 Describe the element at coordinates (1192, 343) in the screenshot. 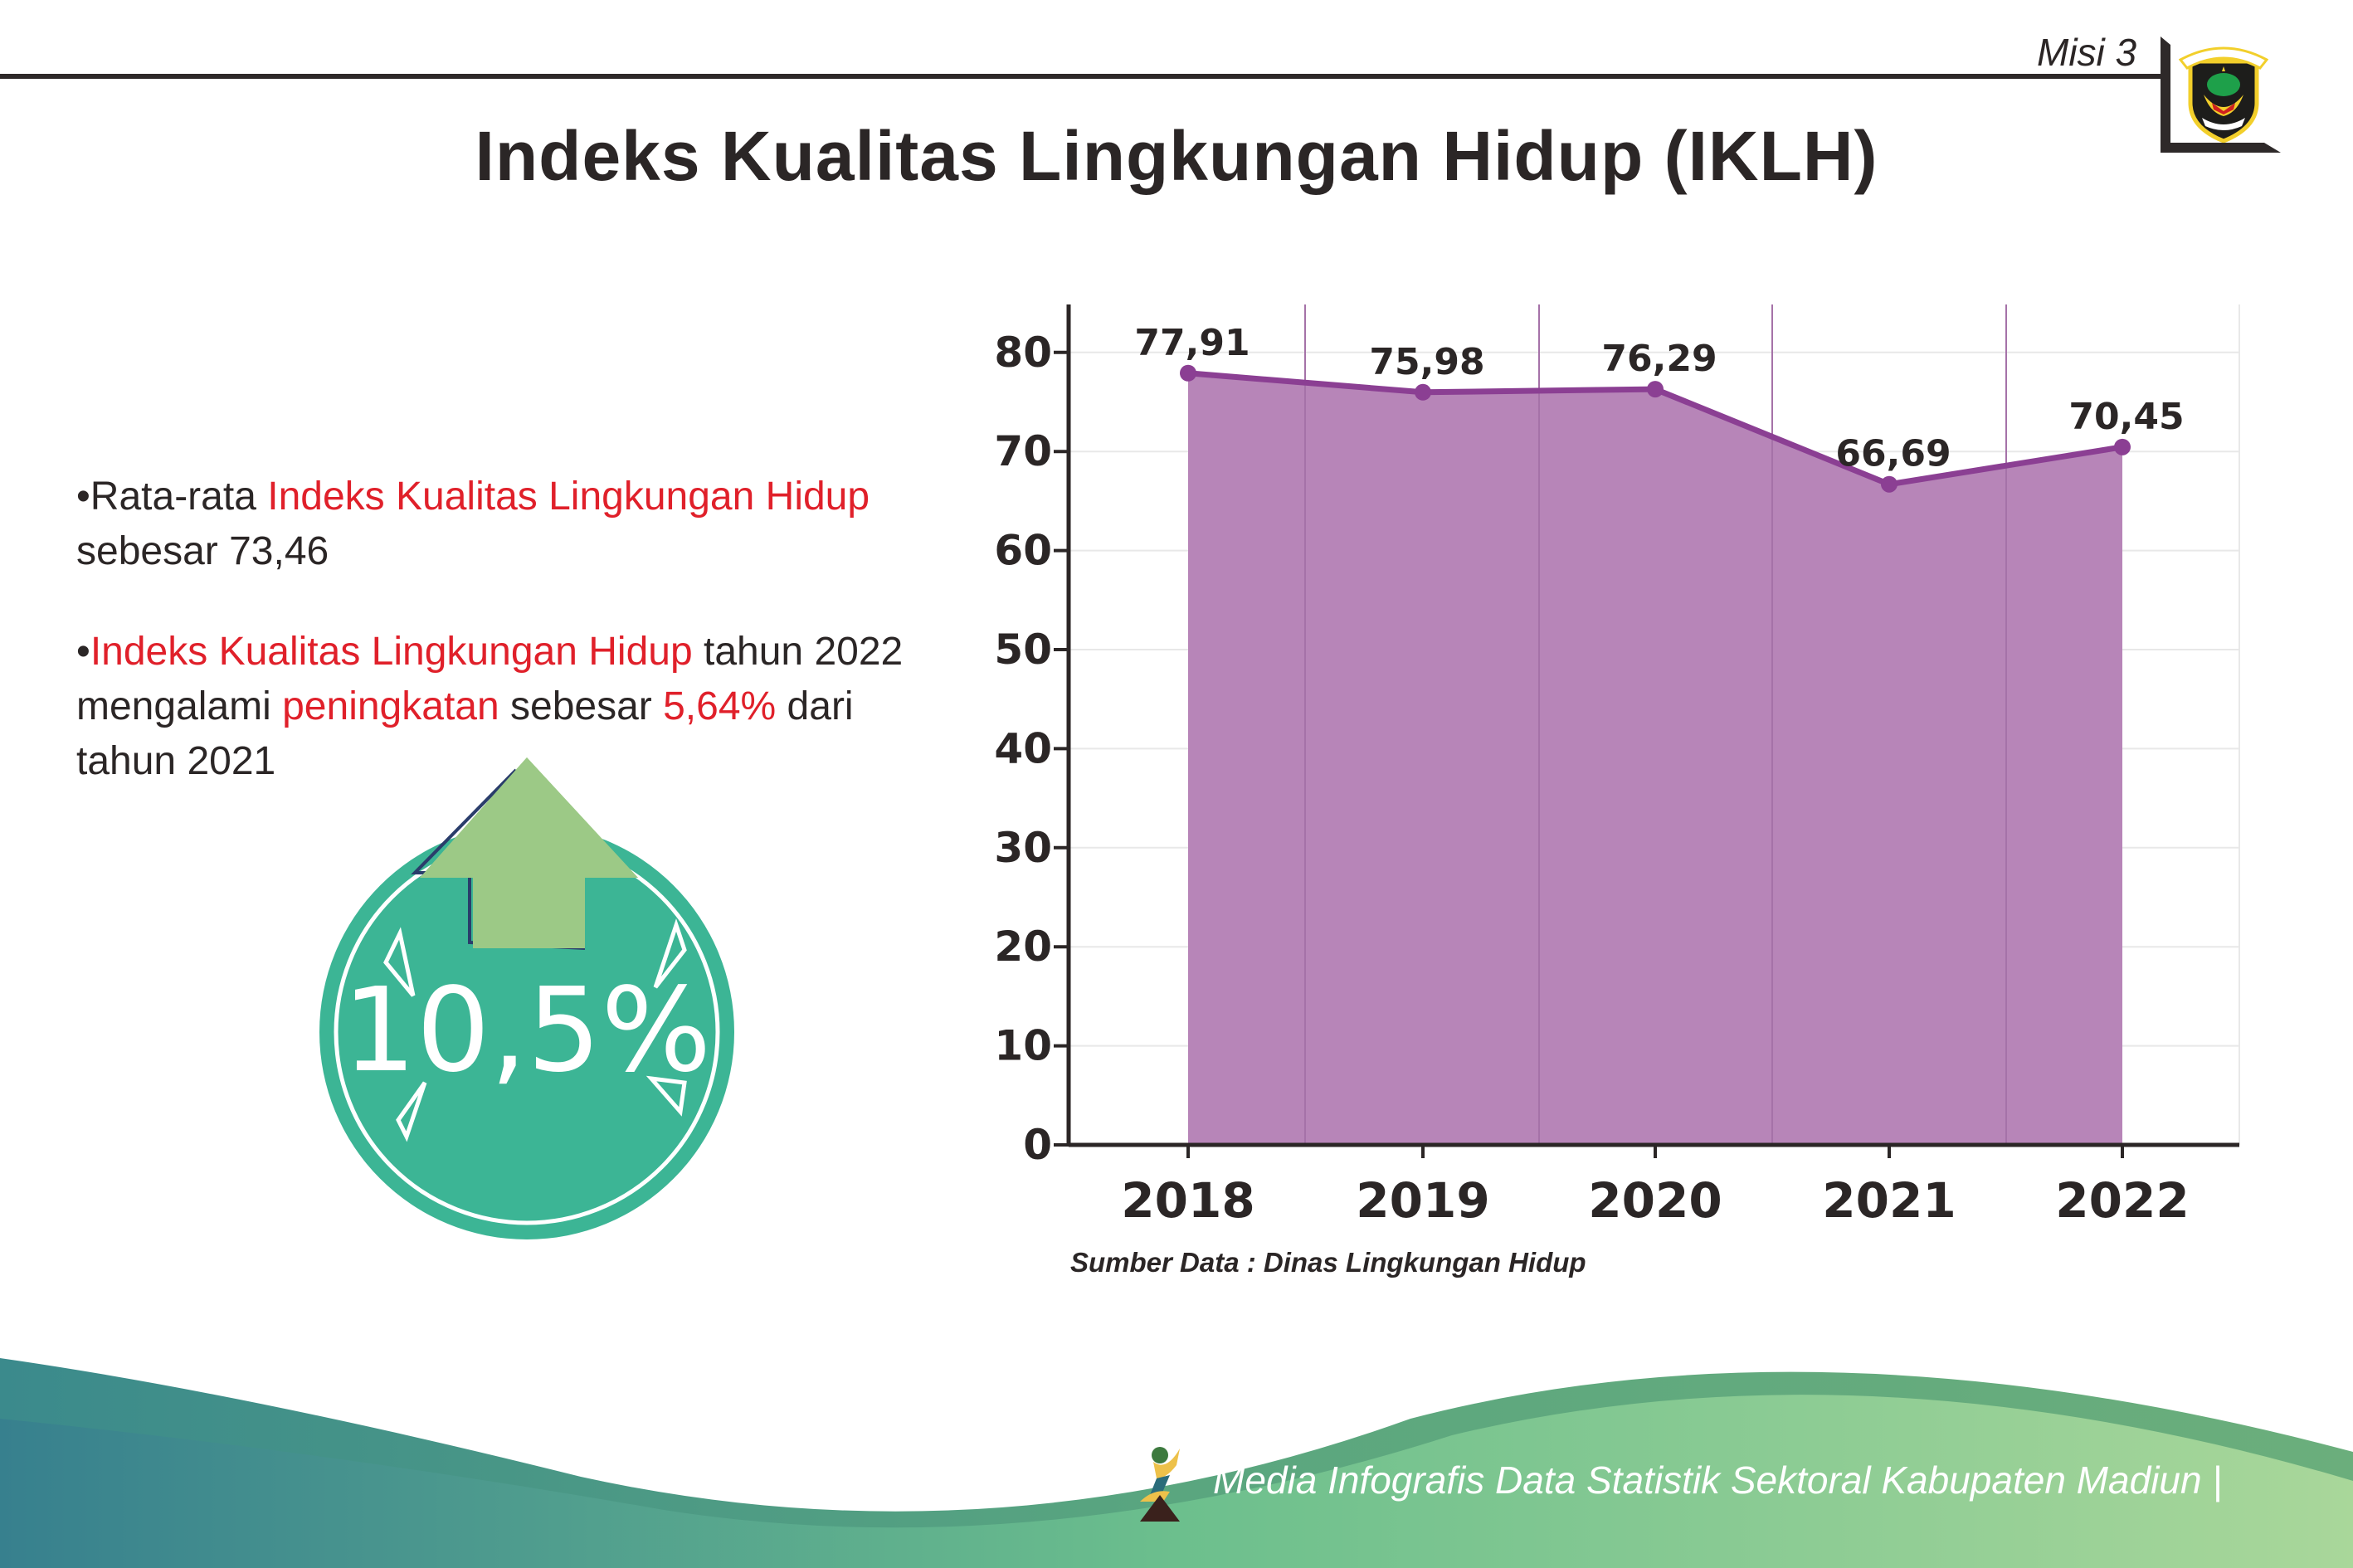

I see `data-label: 77,91` at that location.